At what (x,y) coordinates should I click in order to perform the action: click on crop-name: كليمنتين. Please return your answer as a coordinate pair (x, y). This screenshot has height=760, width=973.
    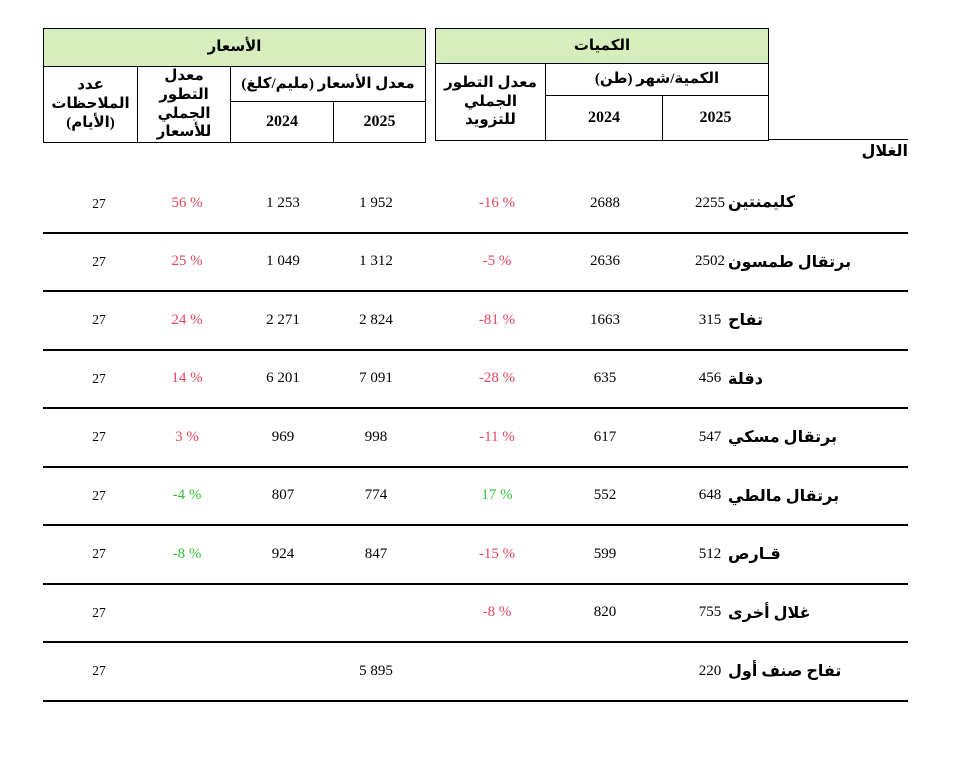
    Looking at the image, I should click on (762, 202).